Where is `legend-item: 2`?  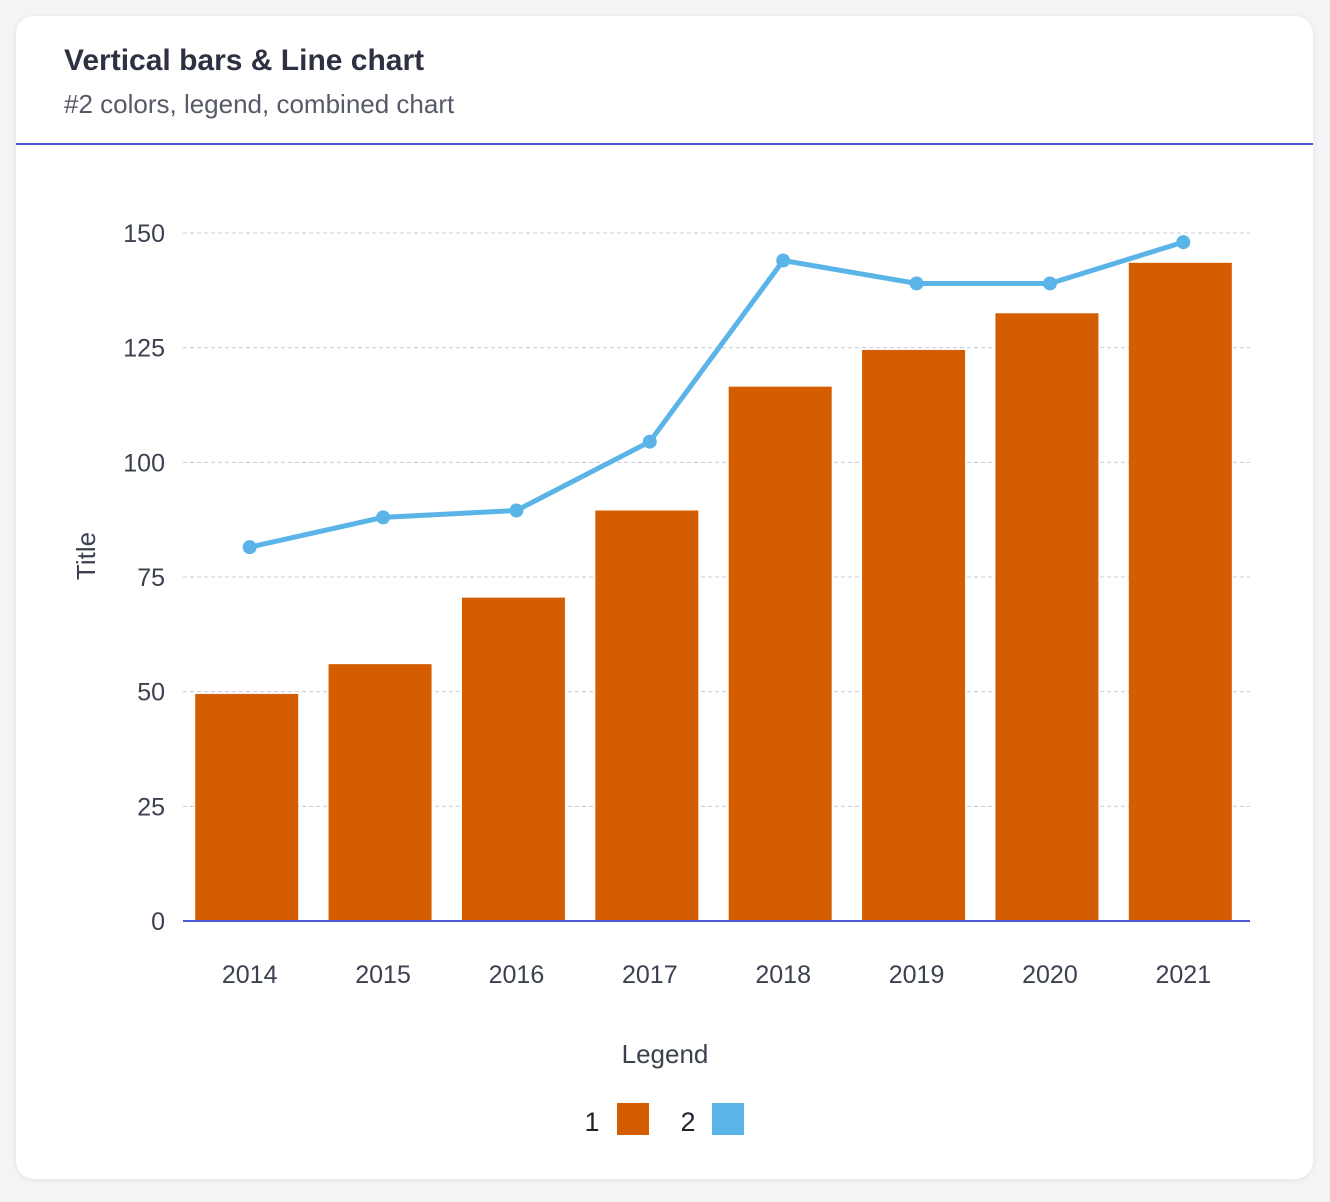
legend-item: 2 is located at coordinates (712, 1120).